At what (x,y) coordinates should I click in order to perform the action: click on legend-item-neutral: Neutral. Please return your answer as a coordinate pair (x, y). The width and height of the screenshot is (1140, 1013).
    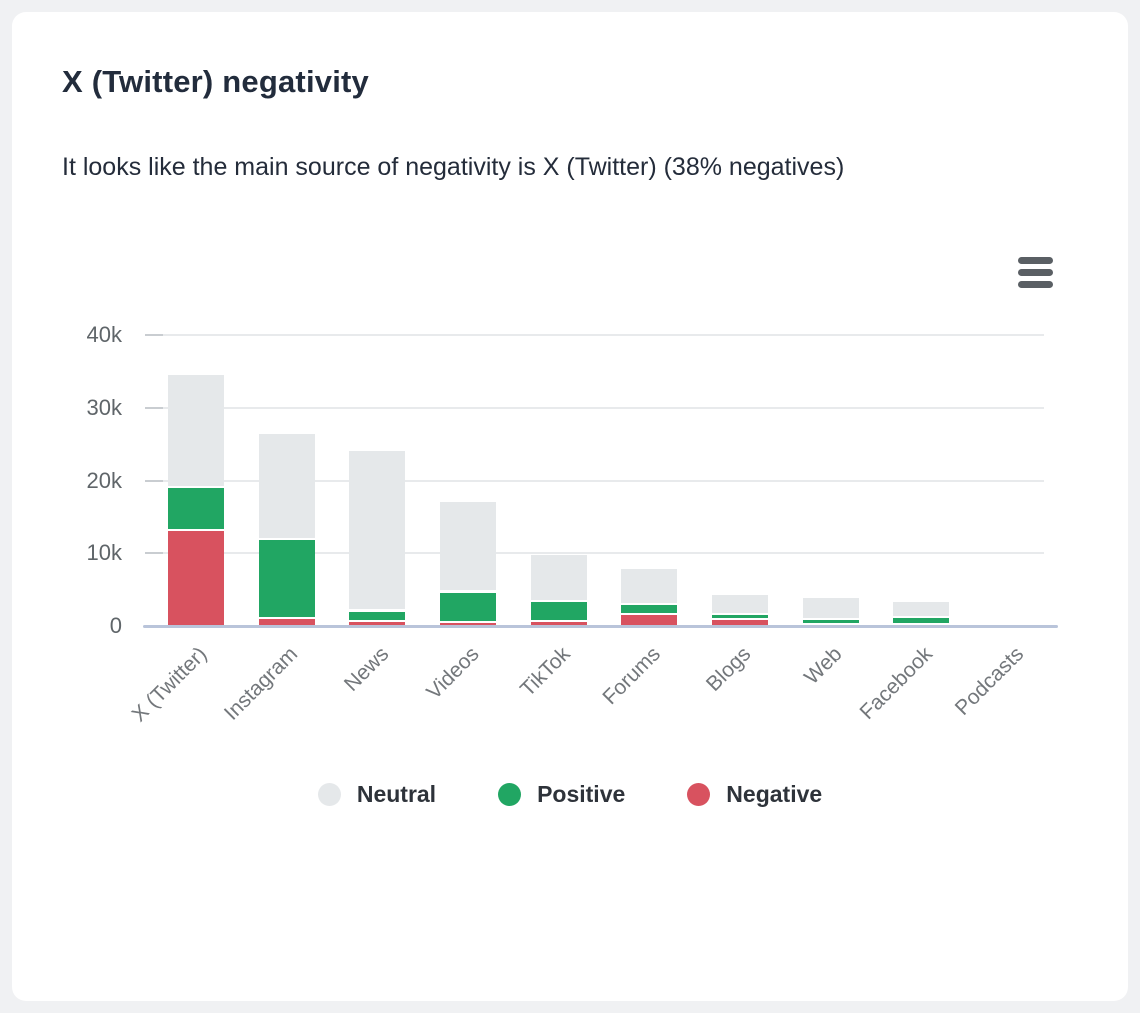
    Looking at the image, I should click on (377, 794).